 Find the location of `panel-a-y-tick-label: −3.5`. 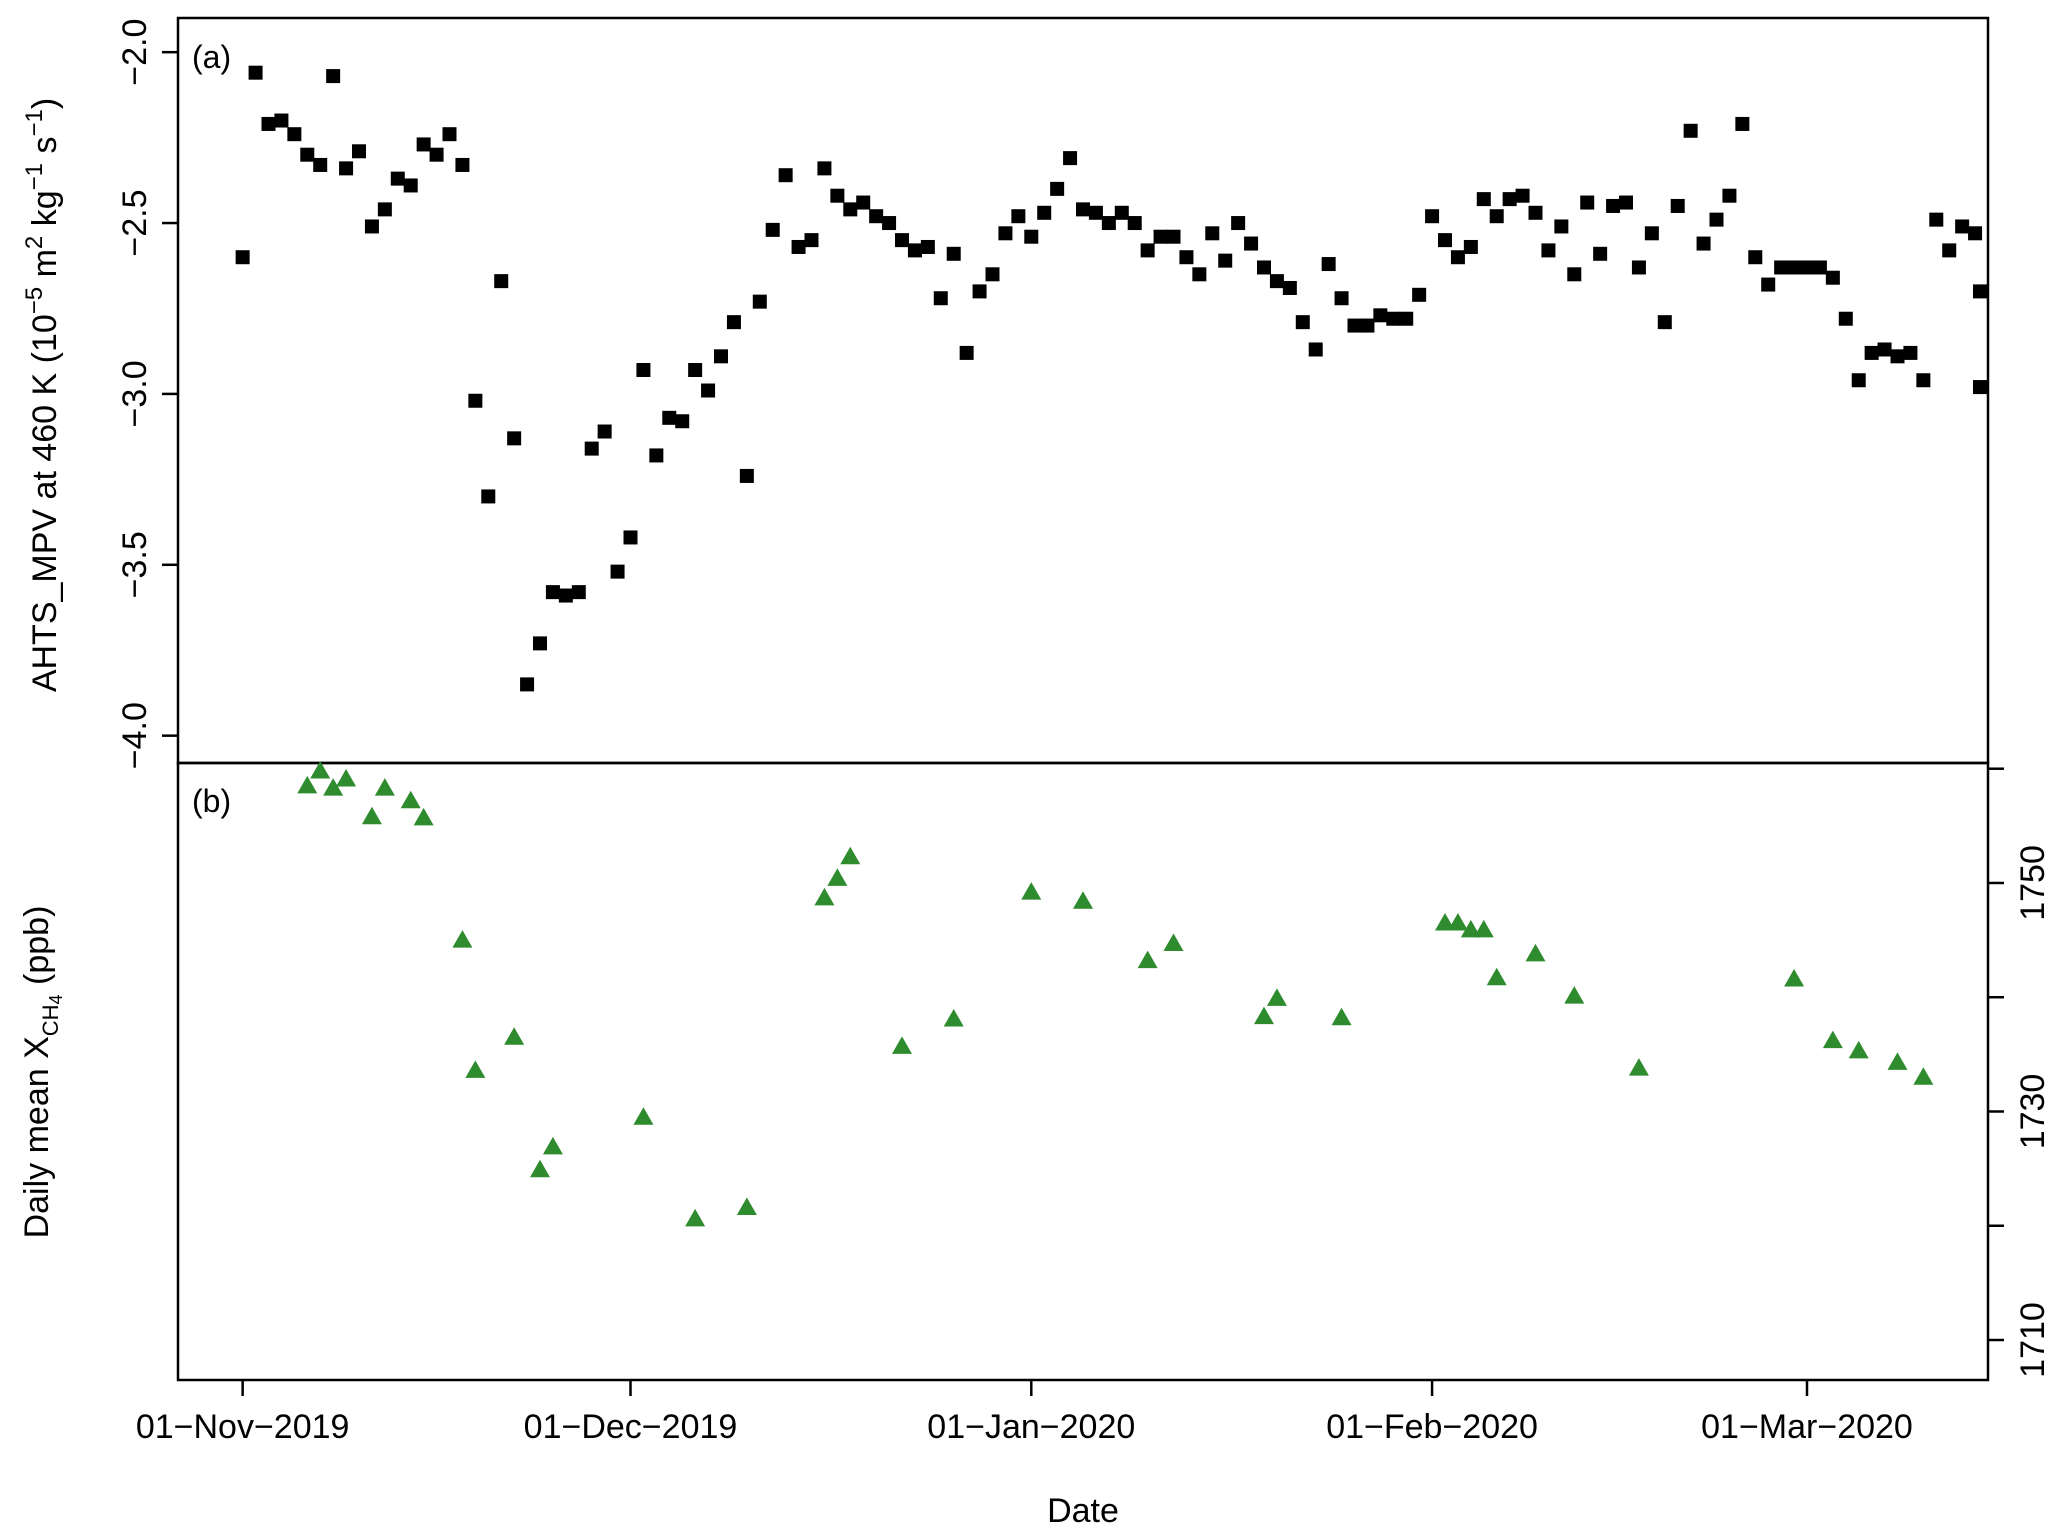

panel-a-y-tick-label: −3.5 is located at coordinates (135, 564).